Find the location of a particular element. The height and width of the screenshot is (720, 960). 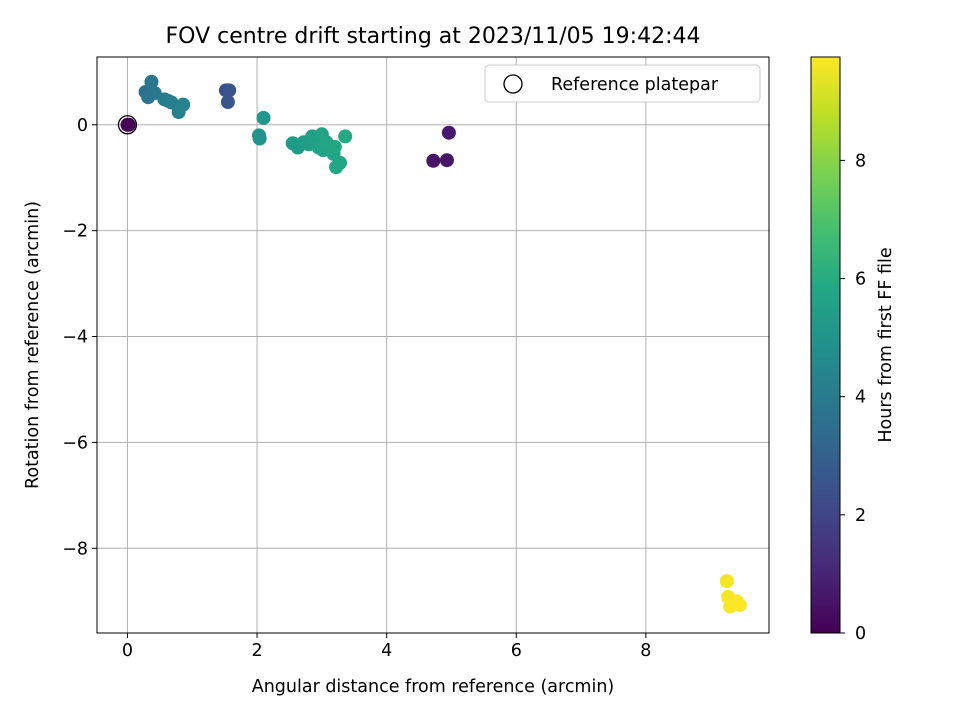

x-tick-label: 2 is located at coordinates (256, 651).